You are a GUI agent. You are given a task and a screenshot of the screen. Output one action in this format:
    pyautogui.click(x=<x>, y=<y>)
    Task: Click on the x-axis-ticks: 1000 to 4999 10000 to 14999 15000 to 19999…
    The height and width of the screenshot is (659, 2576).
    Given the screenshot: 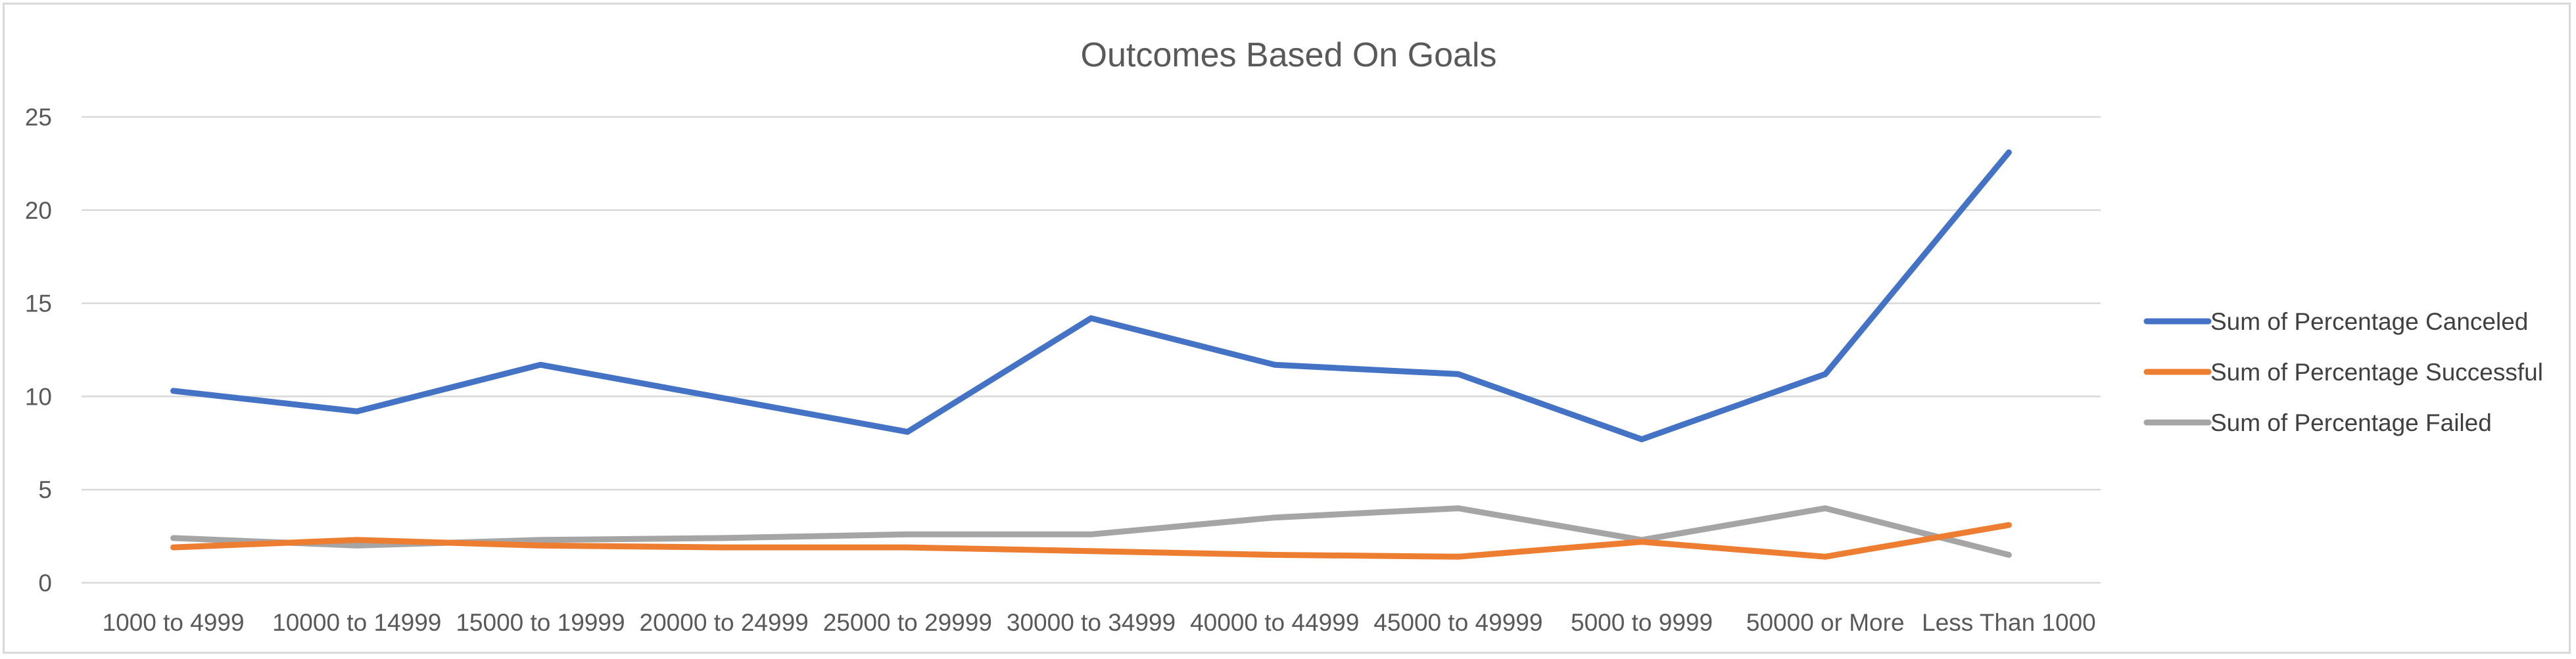 What is the action you would take?
    pyautogui.click(x=1099, y=623)
    